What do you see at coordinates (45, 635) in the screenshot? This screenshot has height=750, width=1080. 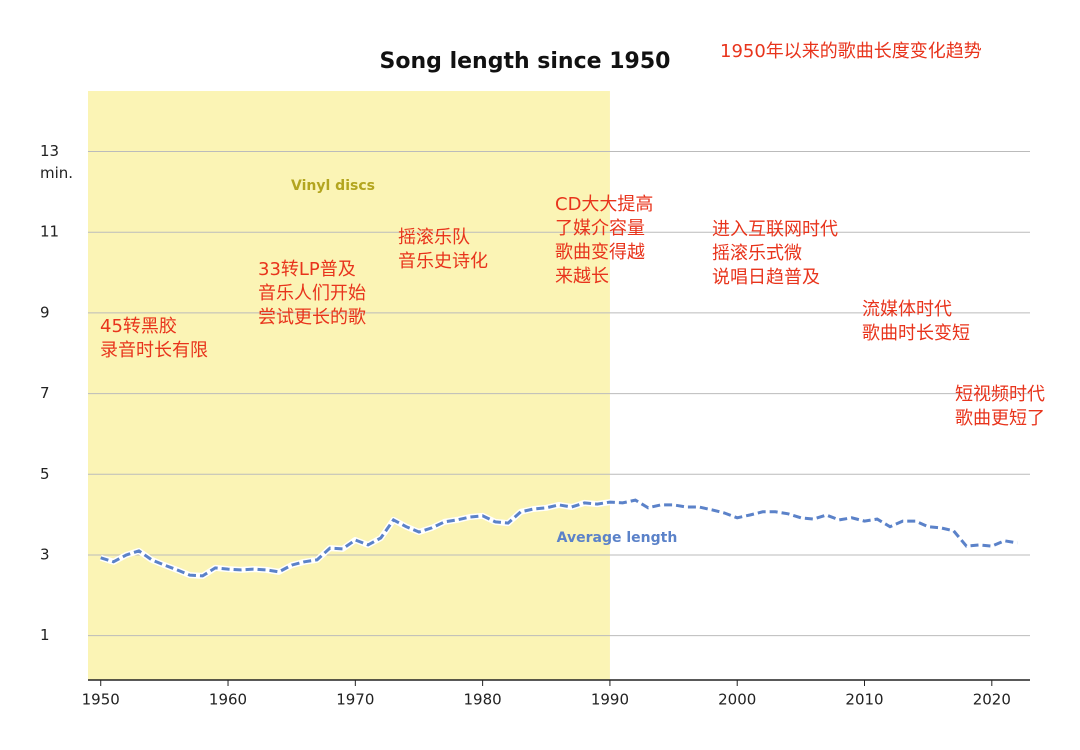 I see `y-tick-label: 1` at bounding box center [45, 635].